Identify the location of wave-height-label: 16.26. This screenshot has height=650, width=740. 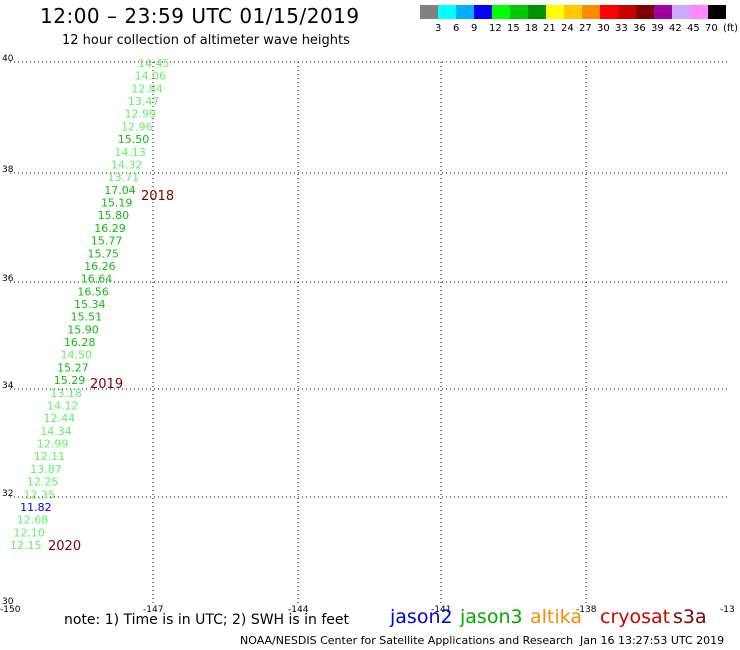
(100, 266).